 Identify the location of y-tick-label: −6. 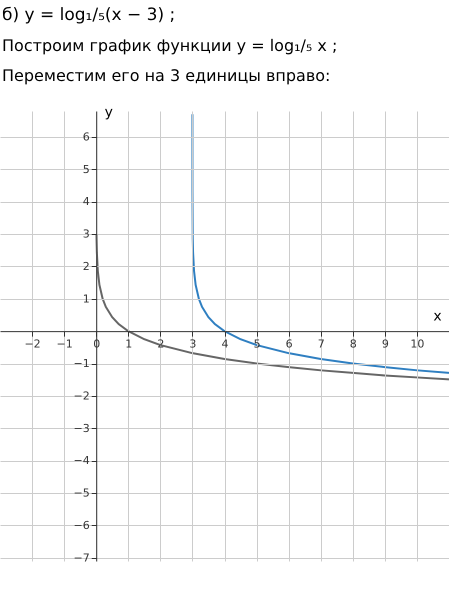
(81, 525).